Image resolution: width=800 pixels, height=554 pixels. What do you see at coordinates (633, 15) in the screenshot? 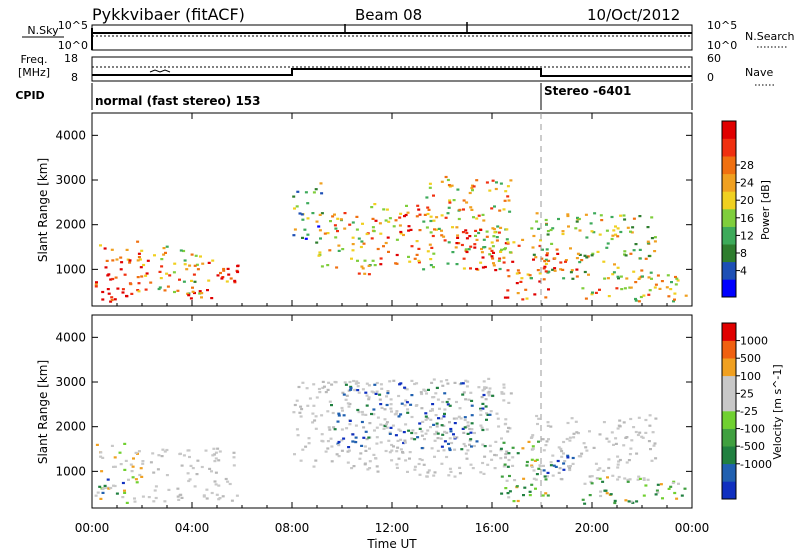
I see `date-title: 10/Oct/2012` at bounding box center [633, 15].